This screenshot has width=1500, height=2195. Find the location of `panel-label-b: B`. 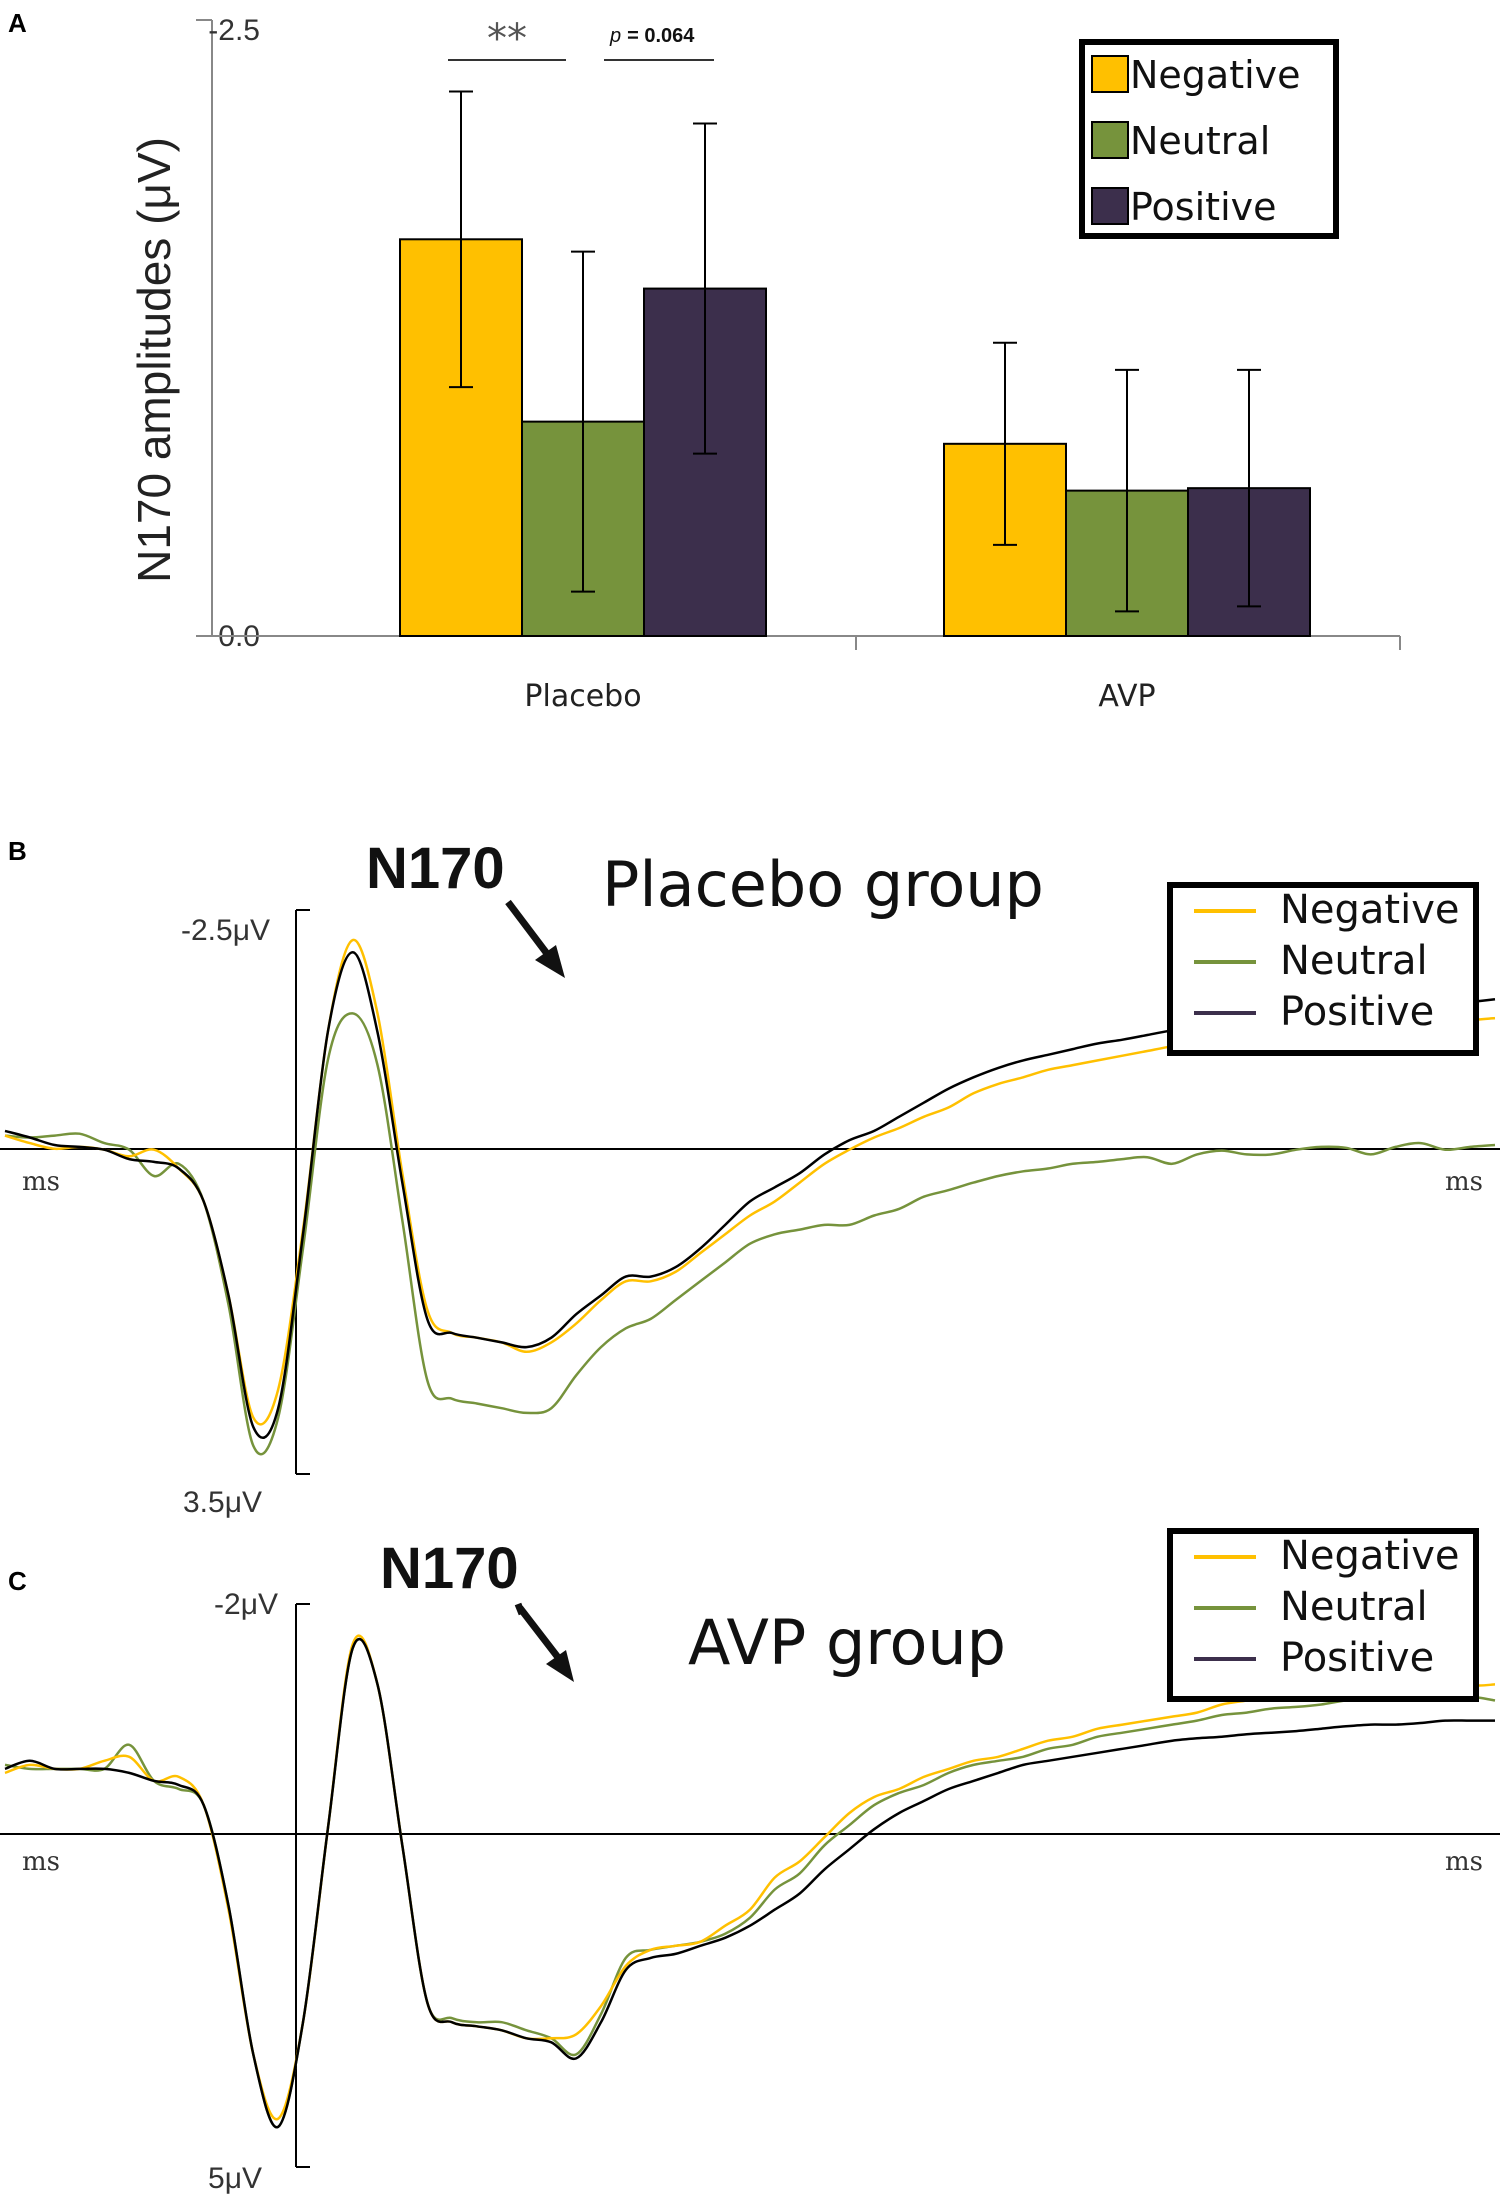

panel-label-b: B is located at coordinates (17, 851).